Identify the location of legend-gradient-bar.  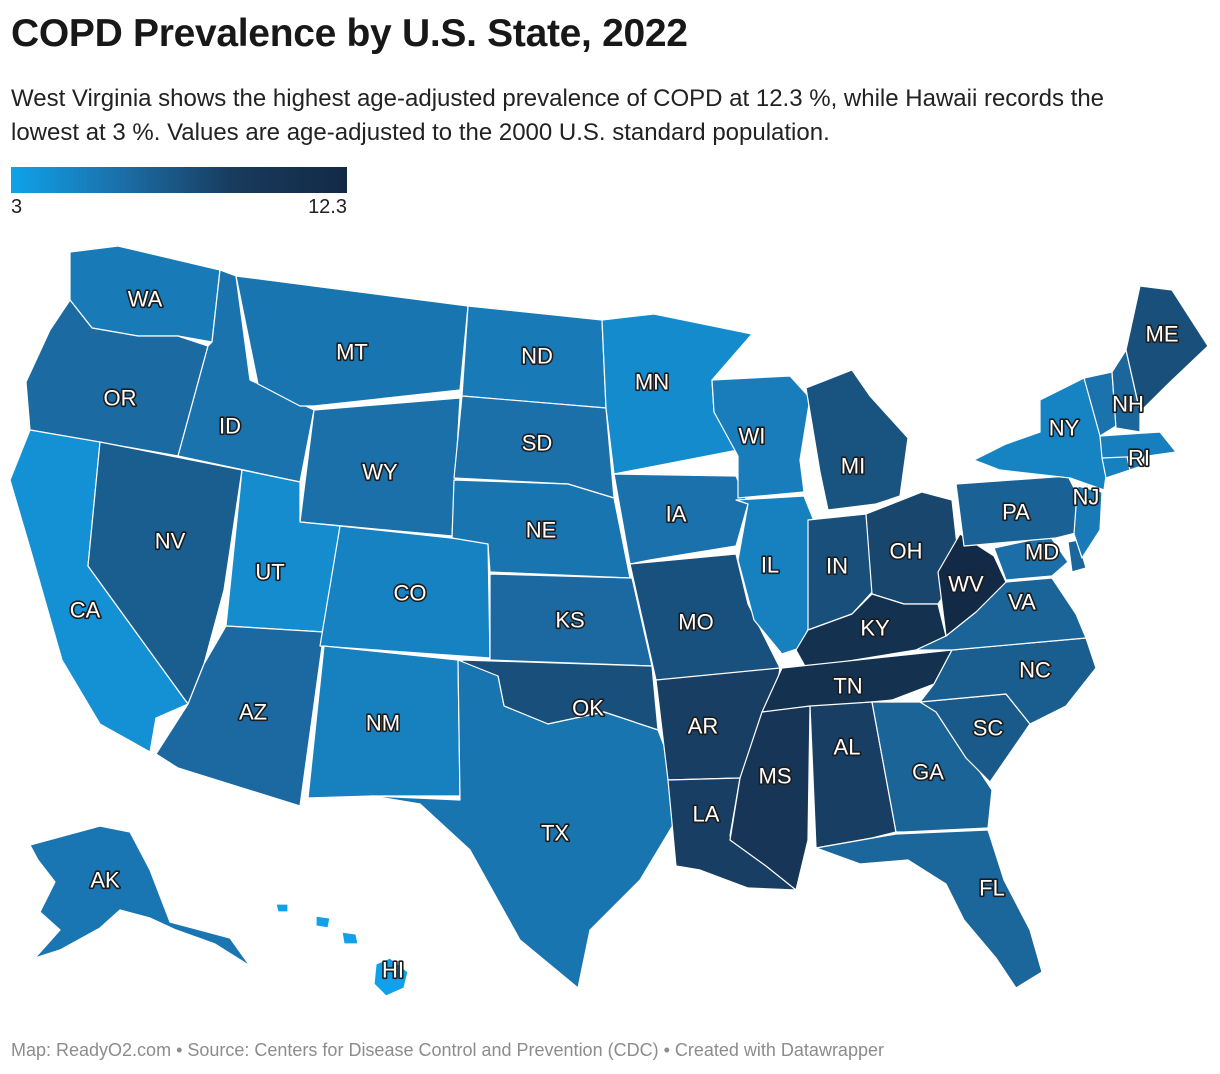
(179, 180).